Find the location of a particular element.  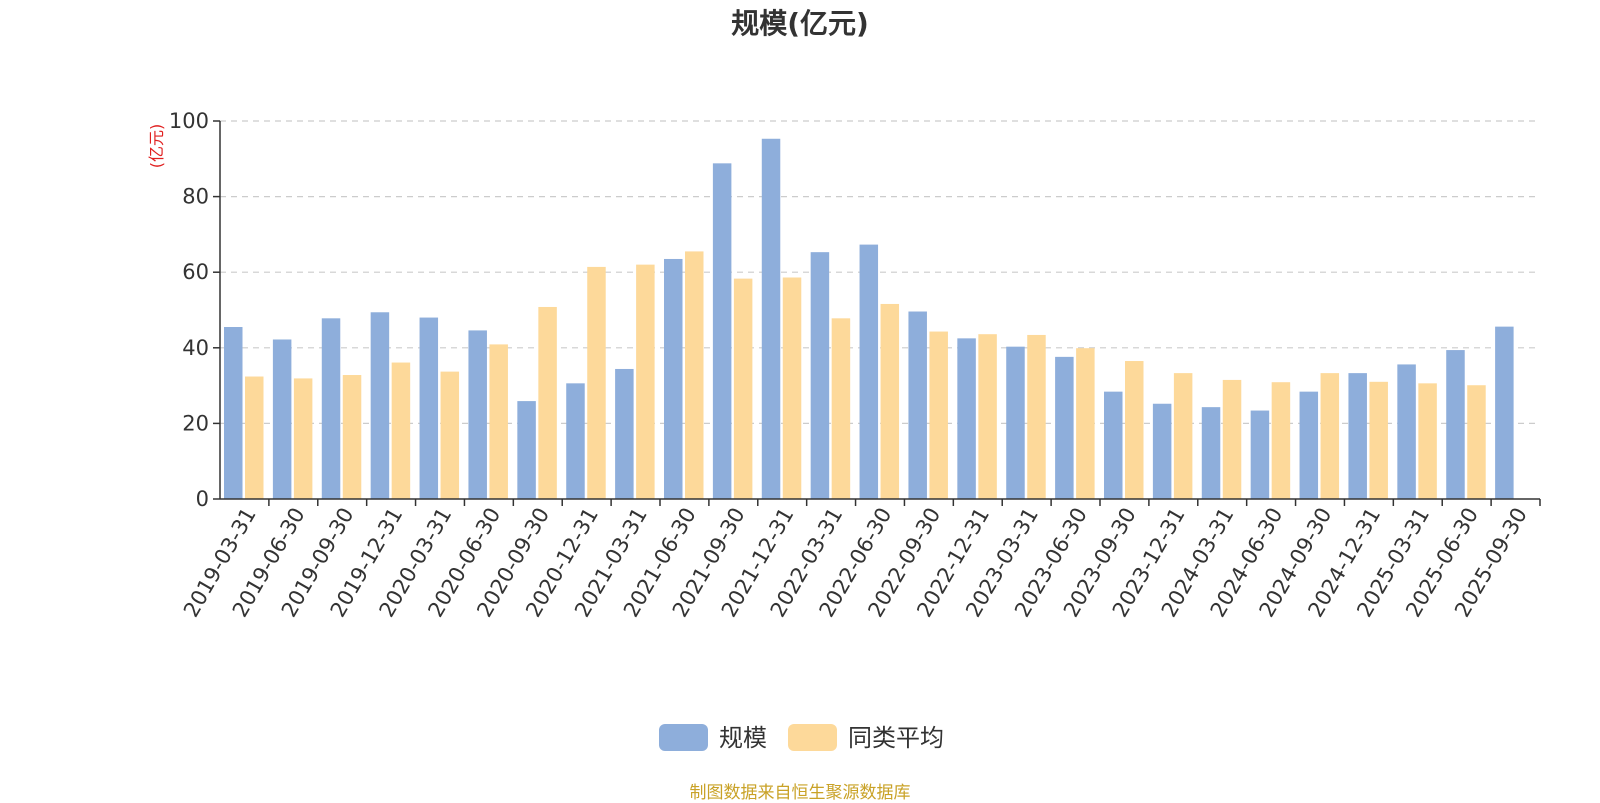

legend-label: 规模 is located at coordinates (743, 738).